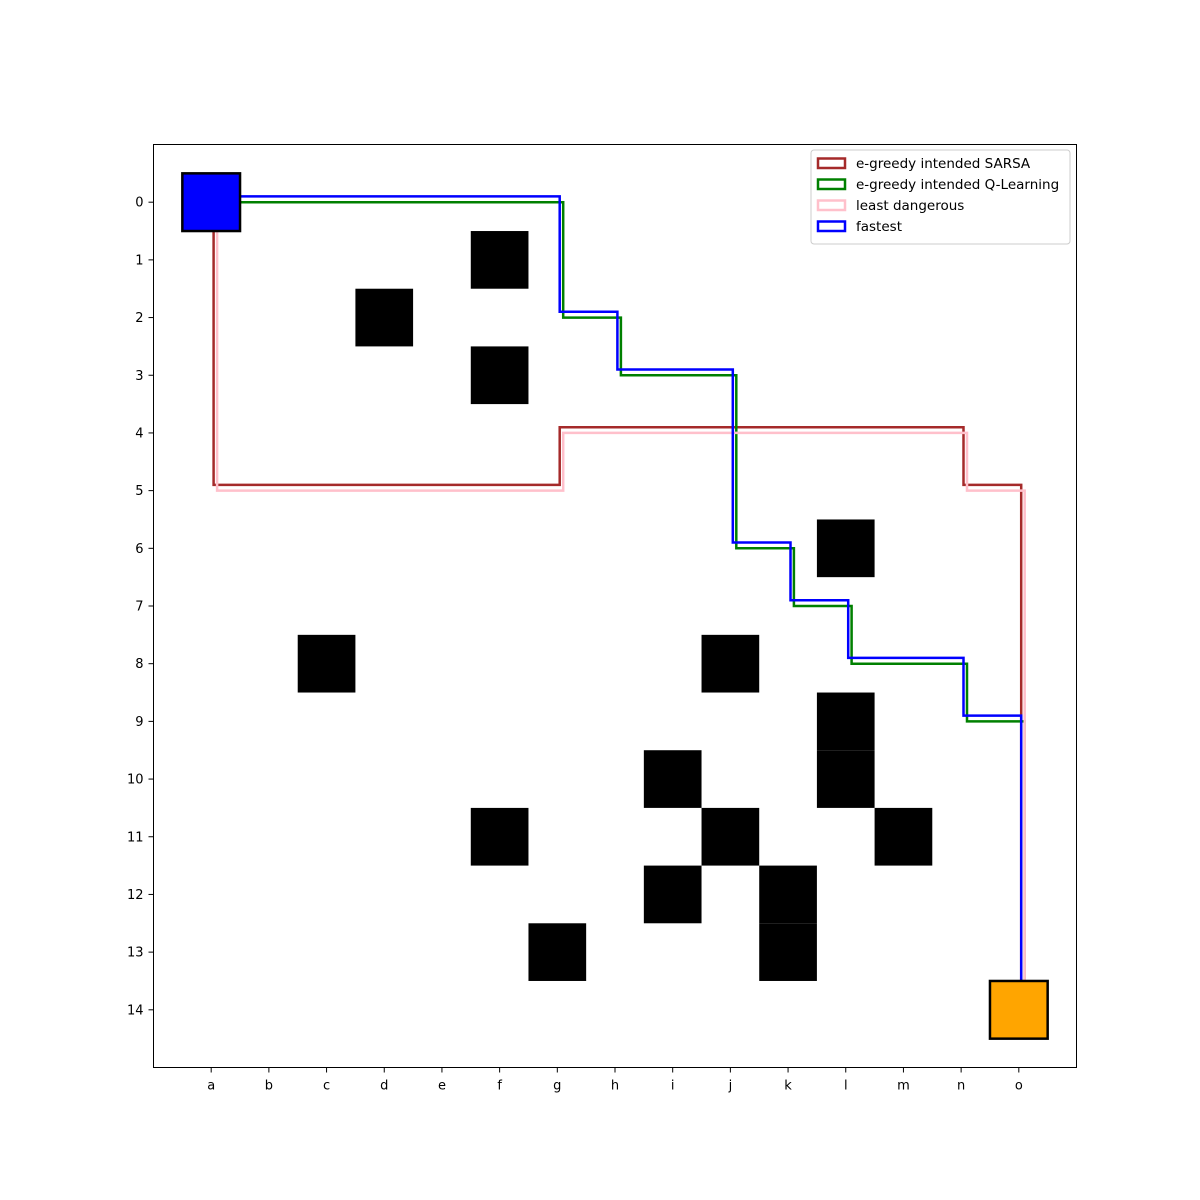 The width and height of the screenshot is (1200, 1200). What do you see at coordinates (961, 1086) in the screenshot?
I see `x-tick-label: n` at bounding box center [961, 1086].